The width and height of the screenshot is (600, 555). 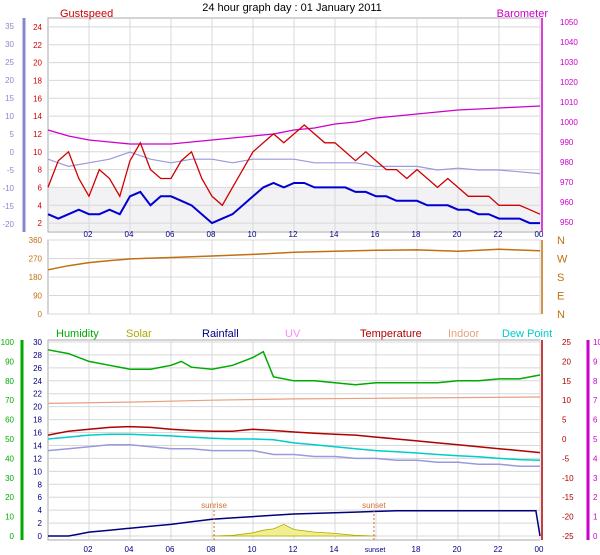 I want to click on rain-tick-label: 18, so click(x=37, y=420).